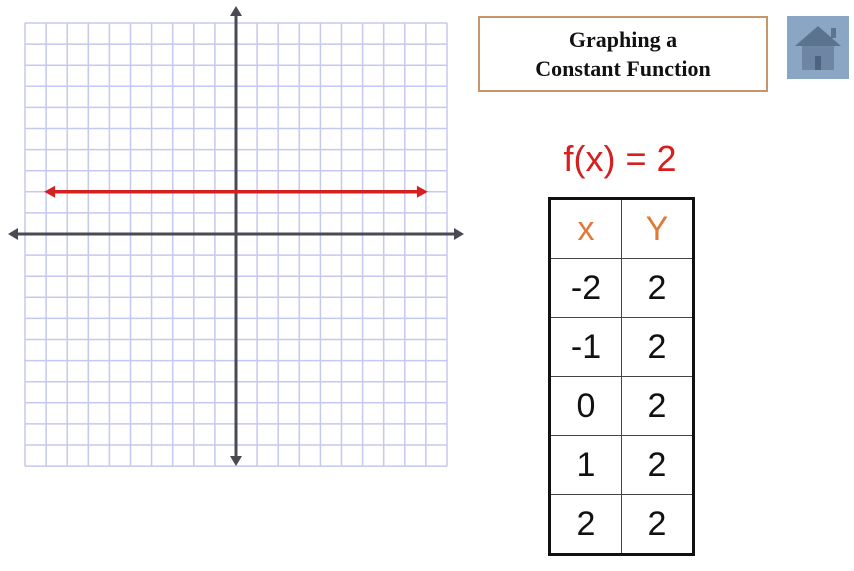  I want to click on table-header-row: x Y, so click(621, 228).